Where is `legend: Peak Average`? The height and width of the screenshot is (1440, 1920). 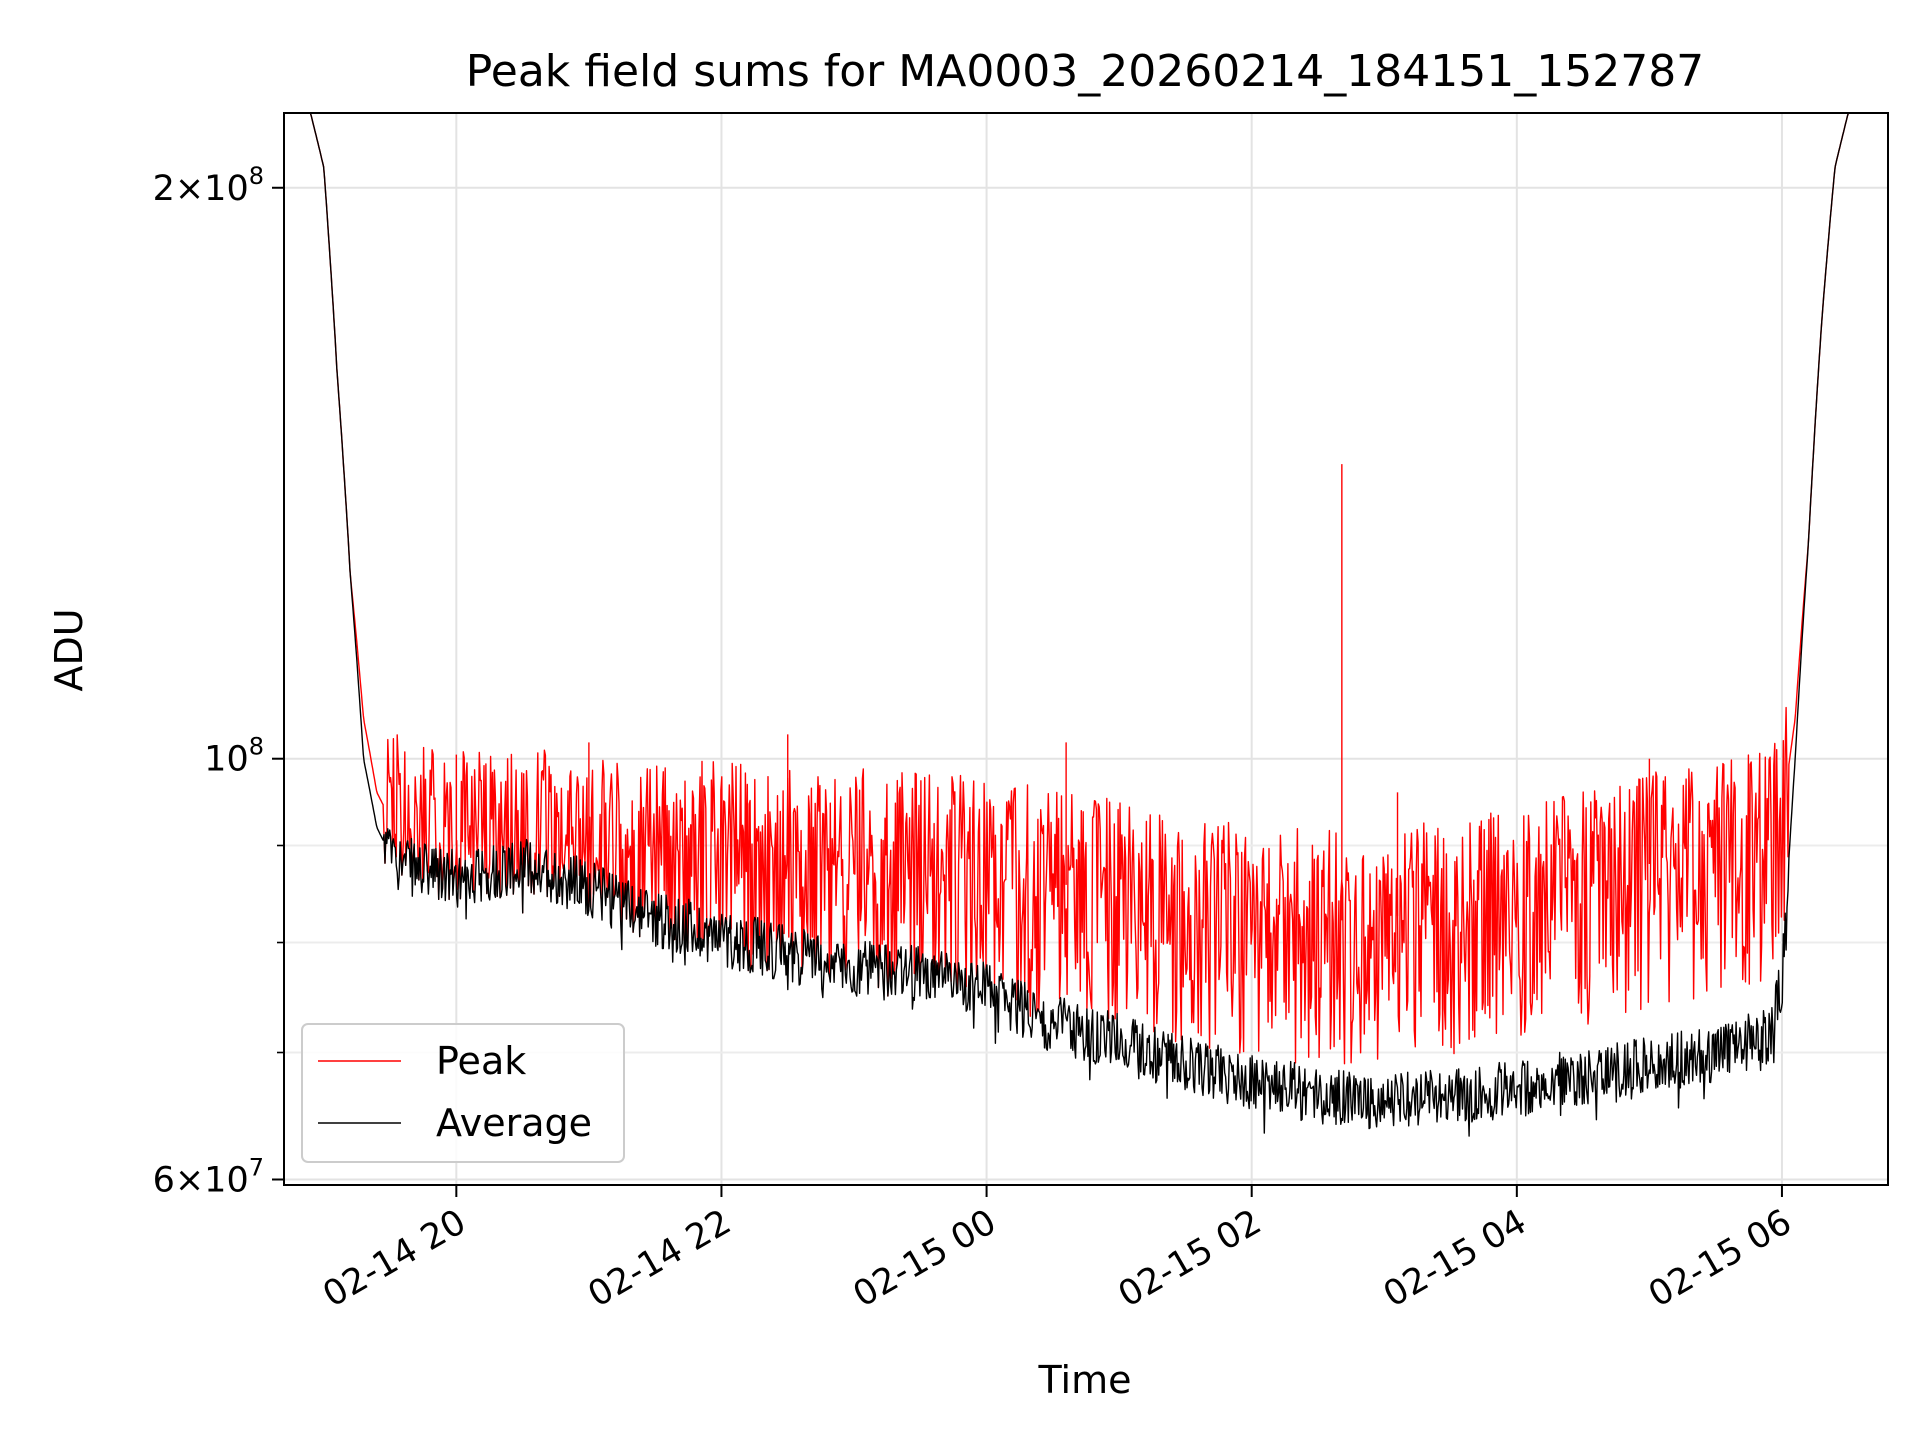
legend: Peak Average is located at coordinates (463, 1093).